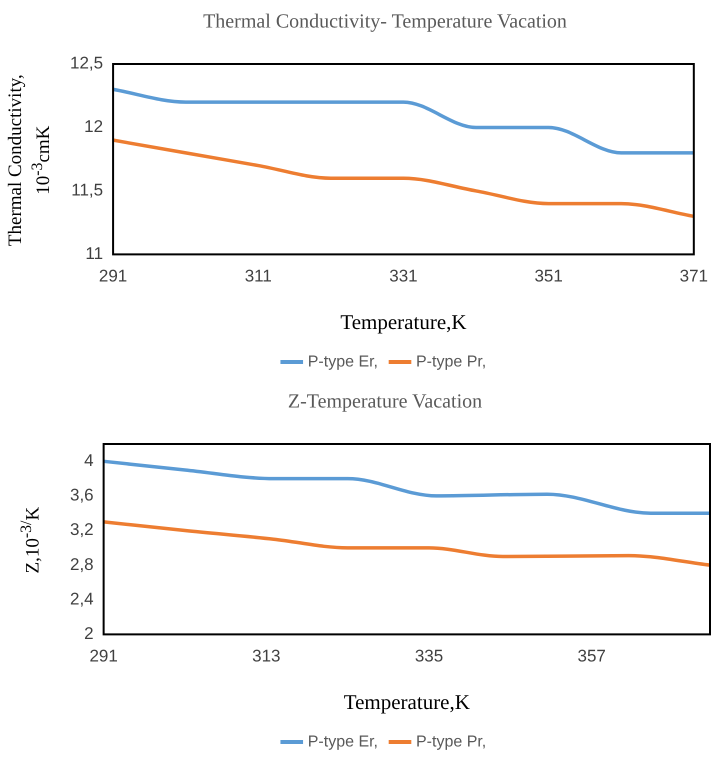 Image resolution: width=727 pixels, height=767 pixels. What do you see at coordinates (548, 276) in the screenshot?
I see `x-tick-label: 351` at bounding box center [548, 276].